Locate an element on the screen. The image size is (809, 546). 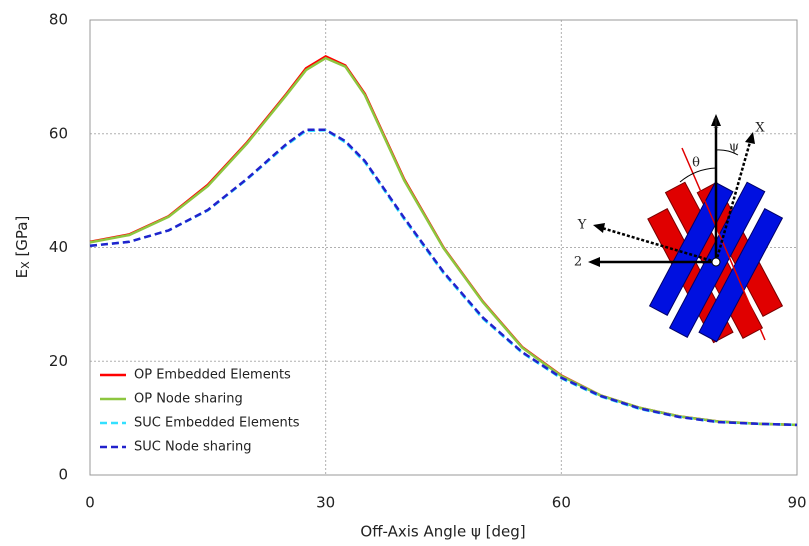
x-tick-label: 30 is located at coordinates (325, 503).